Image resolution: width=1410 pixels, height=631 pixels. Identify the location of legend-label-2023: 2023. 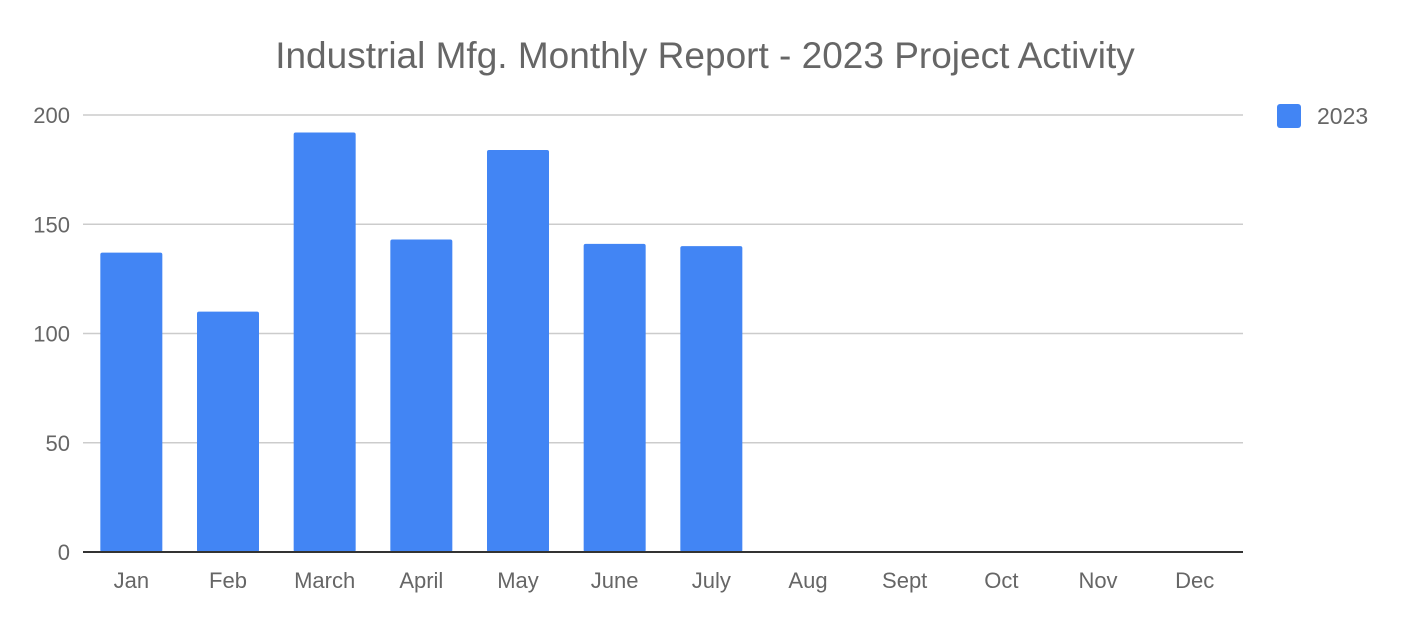
(1342, 116).